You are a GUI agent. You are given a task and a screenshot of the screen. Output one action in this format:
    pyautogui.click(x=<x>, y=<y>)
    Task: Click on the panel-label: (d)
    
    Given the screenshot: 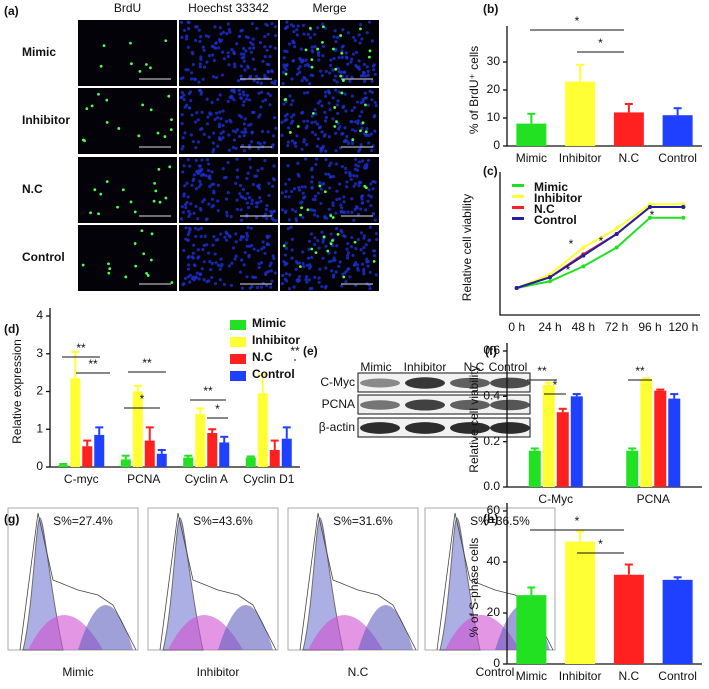 What is the action you would take?
    pyautogui.click(x=11, y=329)
    